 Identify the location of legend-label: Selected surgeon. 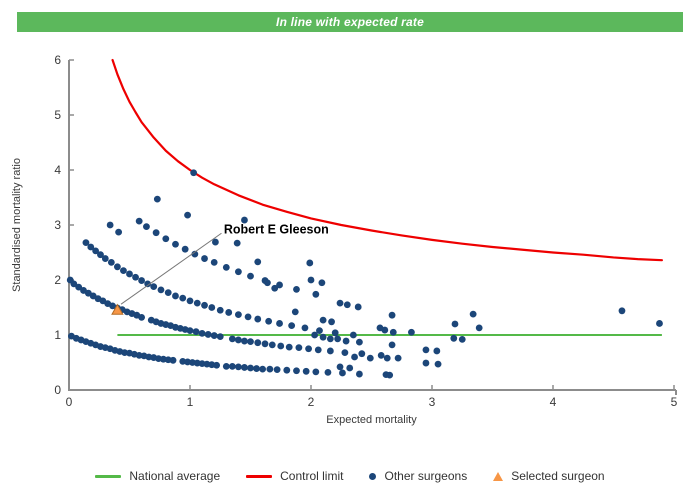
(558, 476).